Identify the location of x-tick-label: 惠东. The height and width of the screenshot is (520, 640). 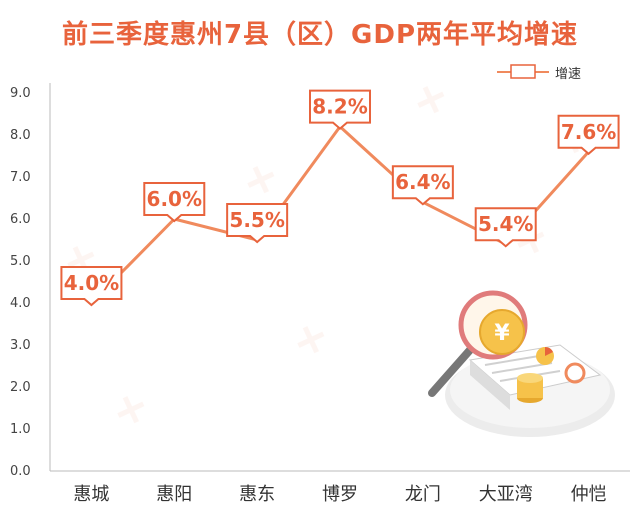
(257, 494).